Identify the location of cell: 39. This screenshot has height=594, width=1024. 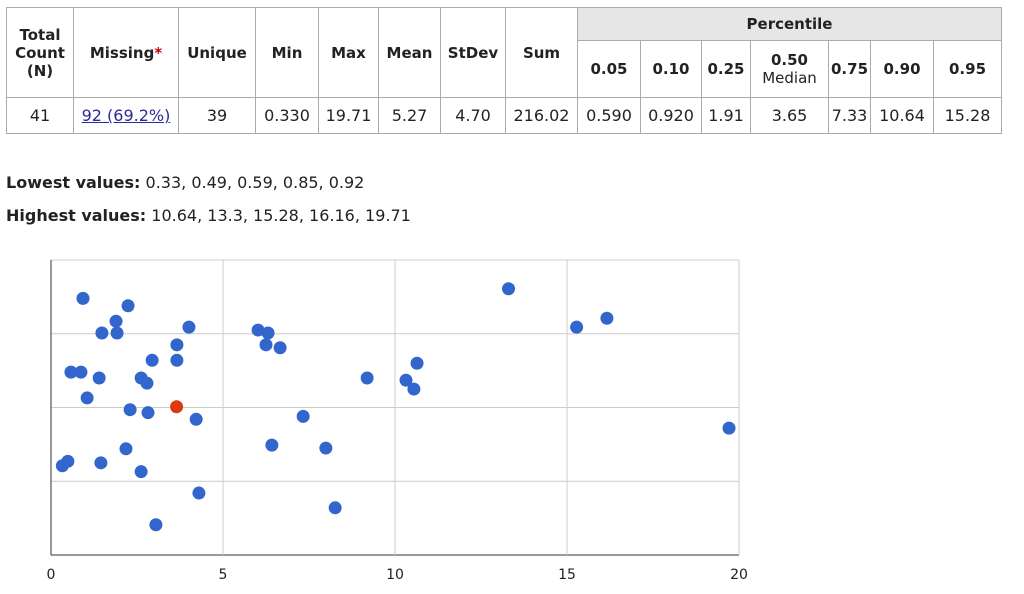
(217, 115).